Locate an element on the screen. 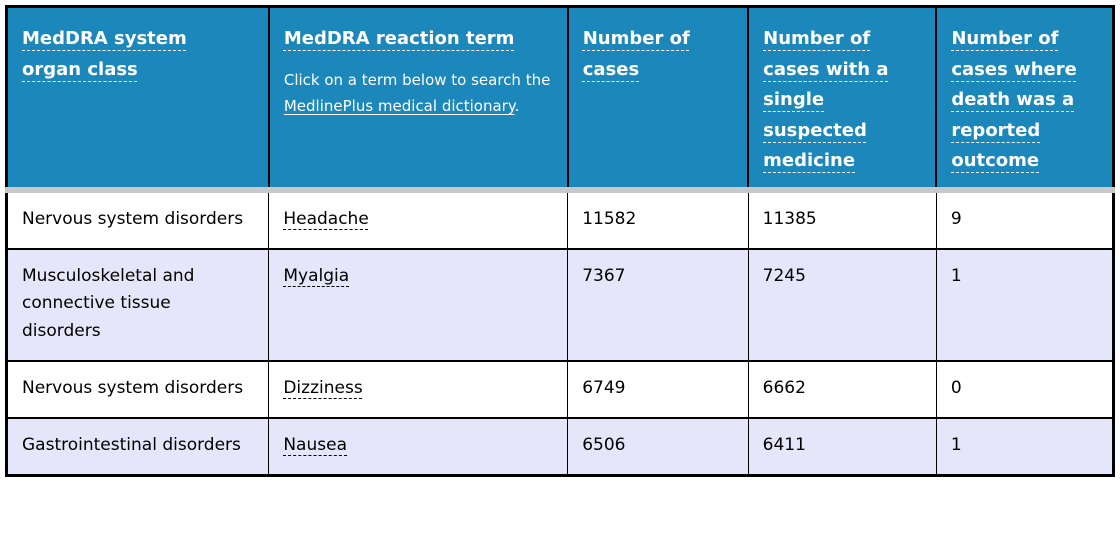 The width and height of the screenshot is (1120, 535). single-suspected-cell: 6411 is located at coordinates (842, 446).